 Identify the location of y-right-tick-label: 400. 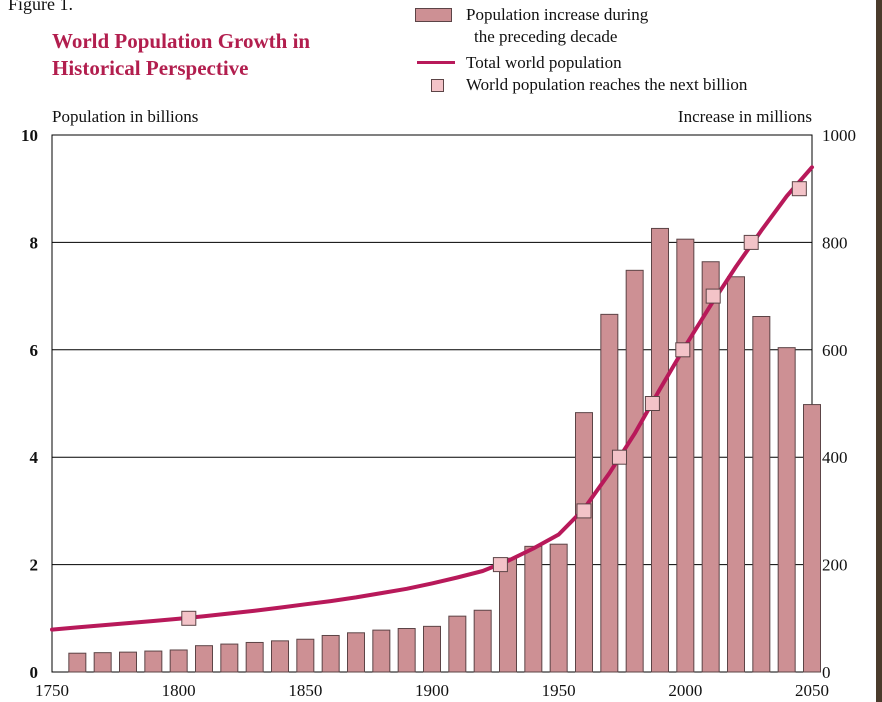
(835, 457).